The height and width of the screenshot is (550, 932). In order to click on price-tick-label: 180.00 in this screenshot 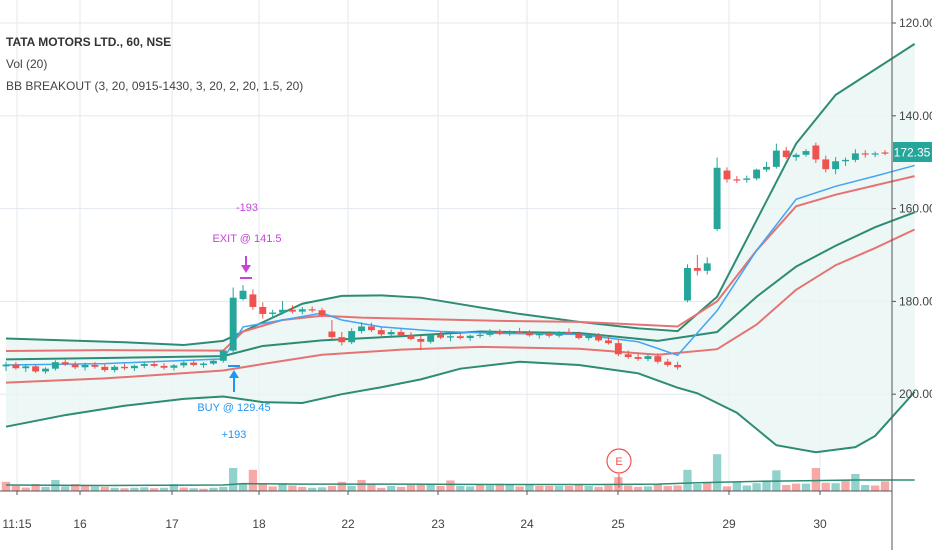, I will do `click(915, 301)`.